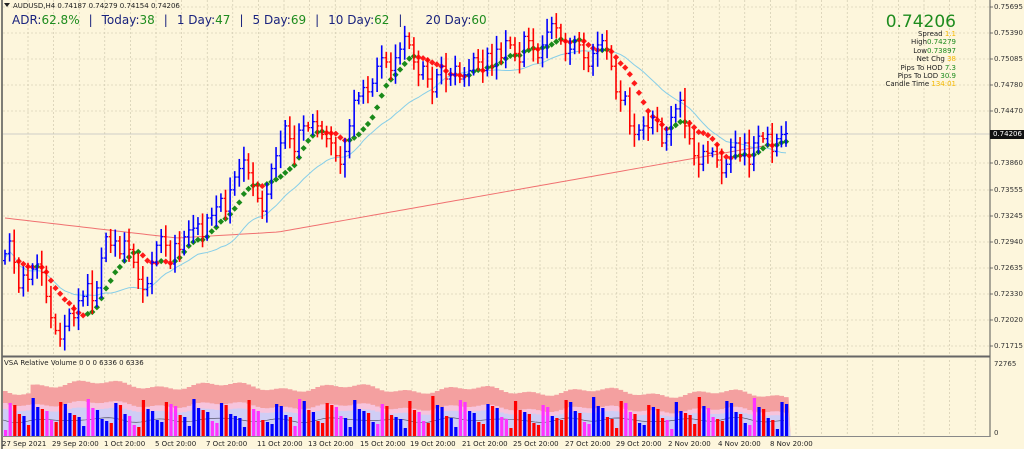 The image size is (1024, 449). Describe the element at coordinates (383, 444) in the screenshot. I see `time-tick: 15 Oct 20:00` at that location.